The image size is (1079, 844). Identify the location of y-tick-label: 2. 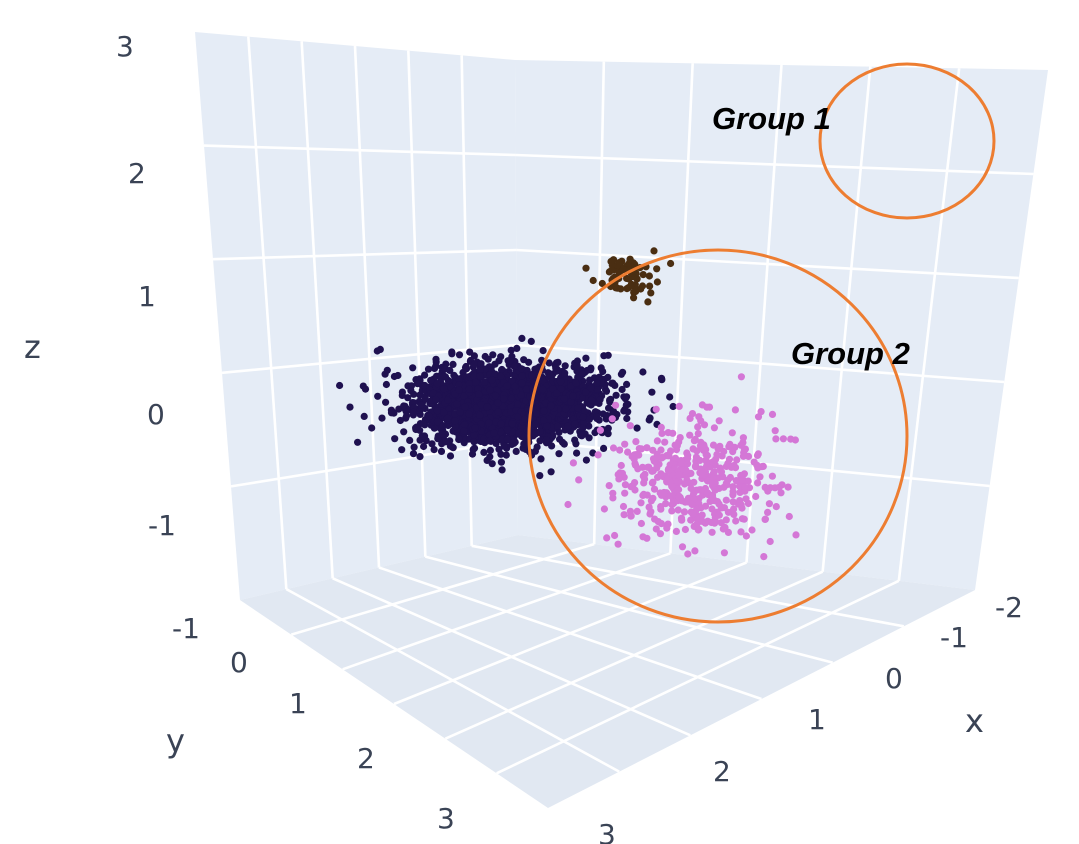
(366, 758).